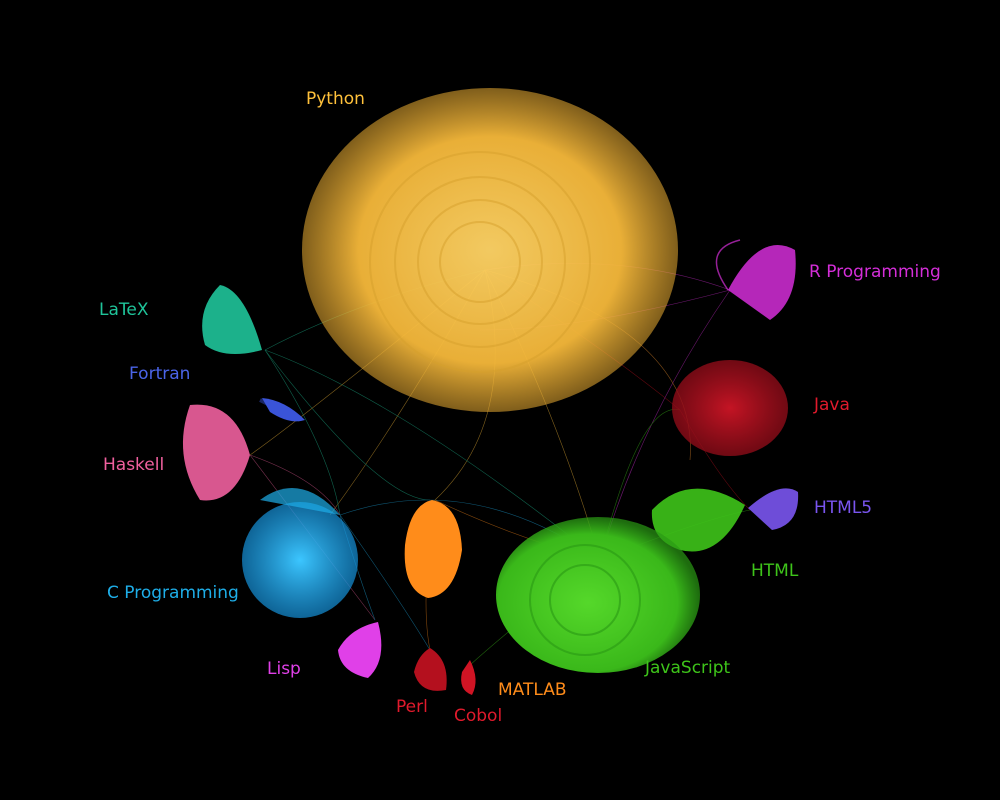 The width and height of the screenshot is (1000, 800). I want to click on label-fortran: Fortran, so click(160, 374).